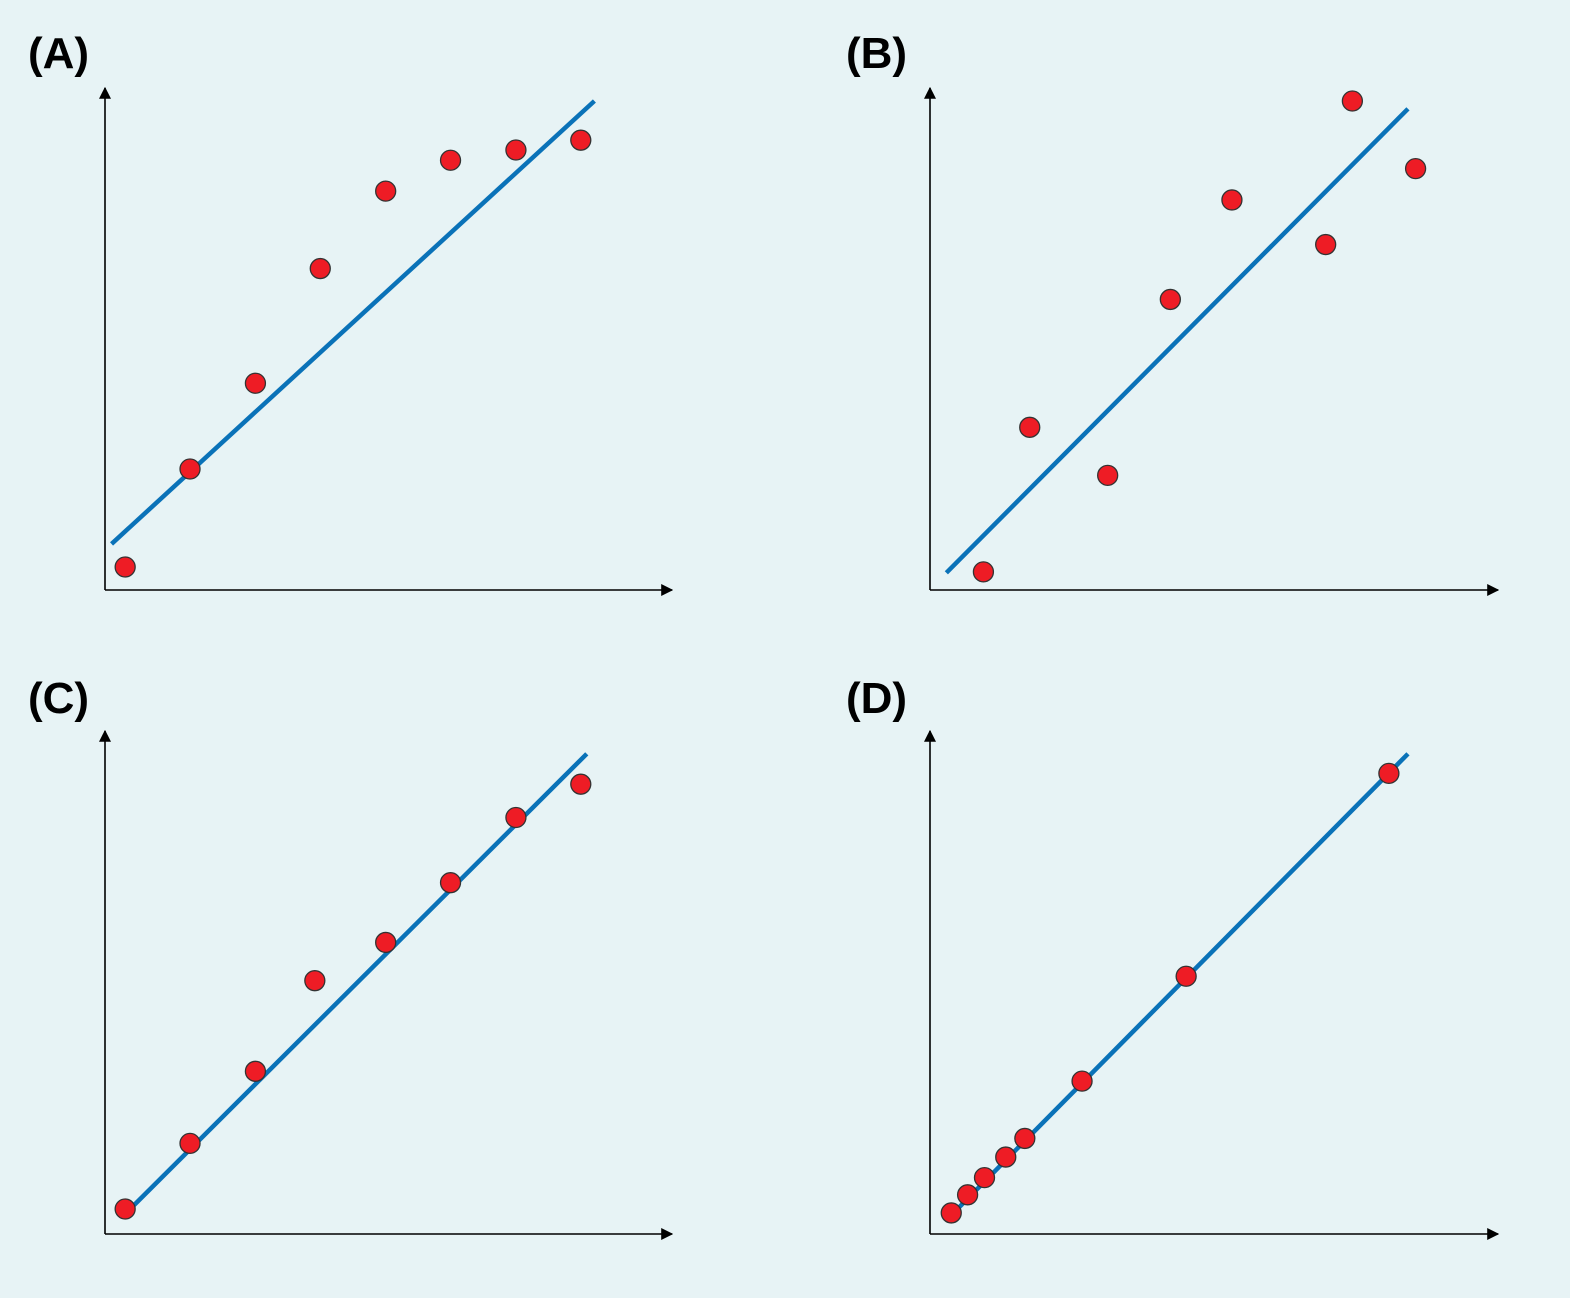  Describe the element at coordinates (58, 698) in the screenshot. I see `panel-label-c: (C)` at that location.